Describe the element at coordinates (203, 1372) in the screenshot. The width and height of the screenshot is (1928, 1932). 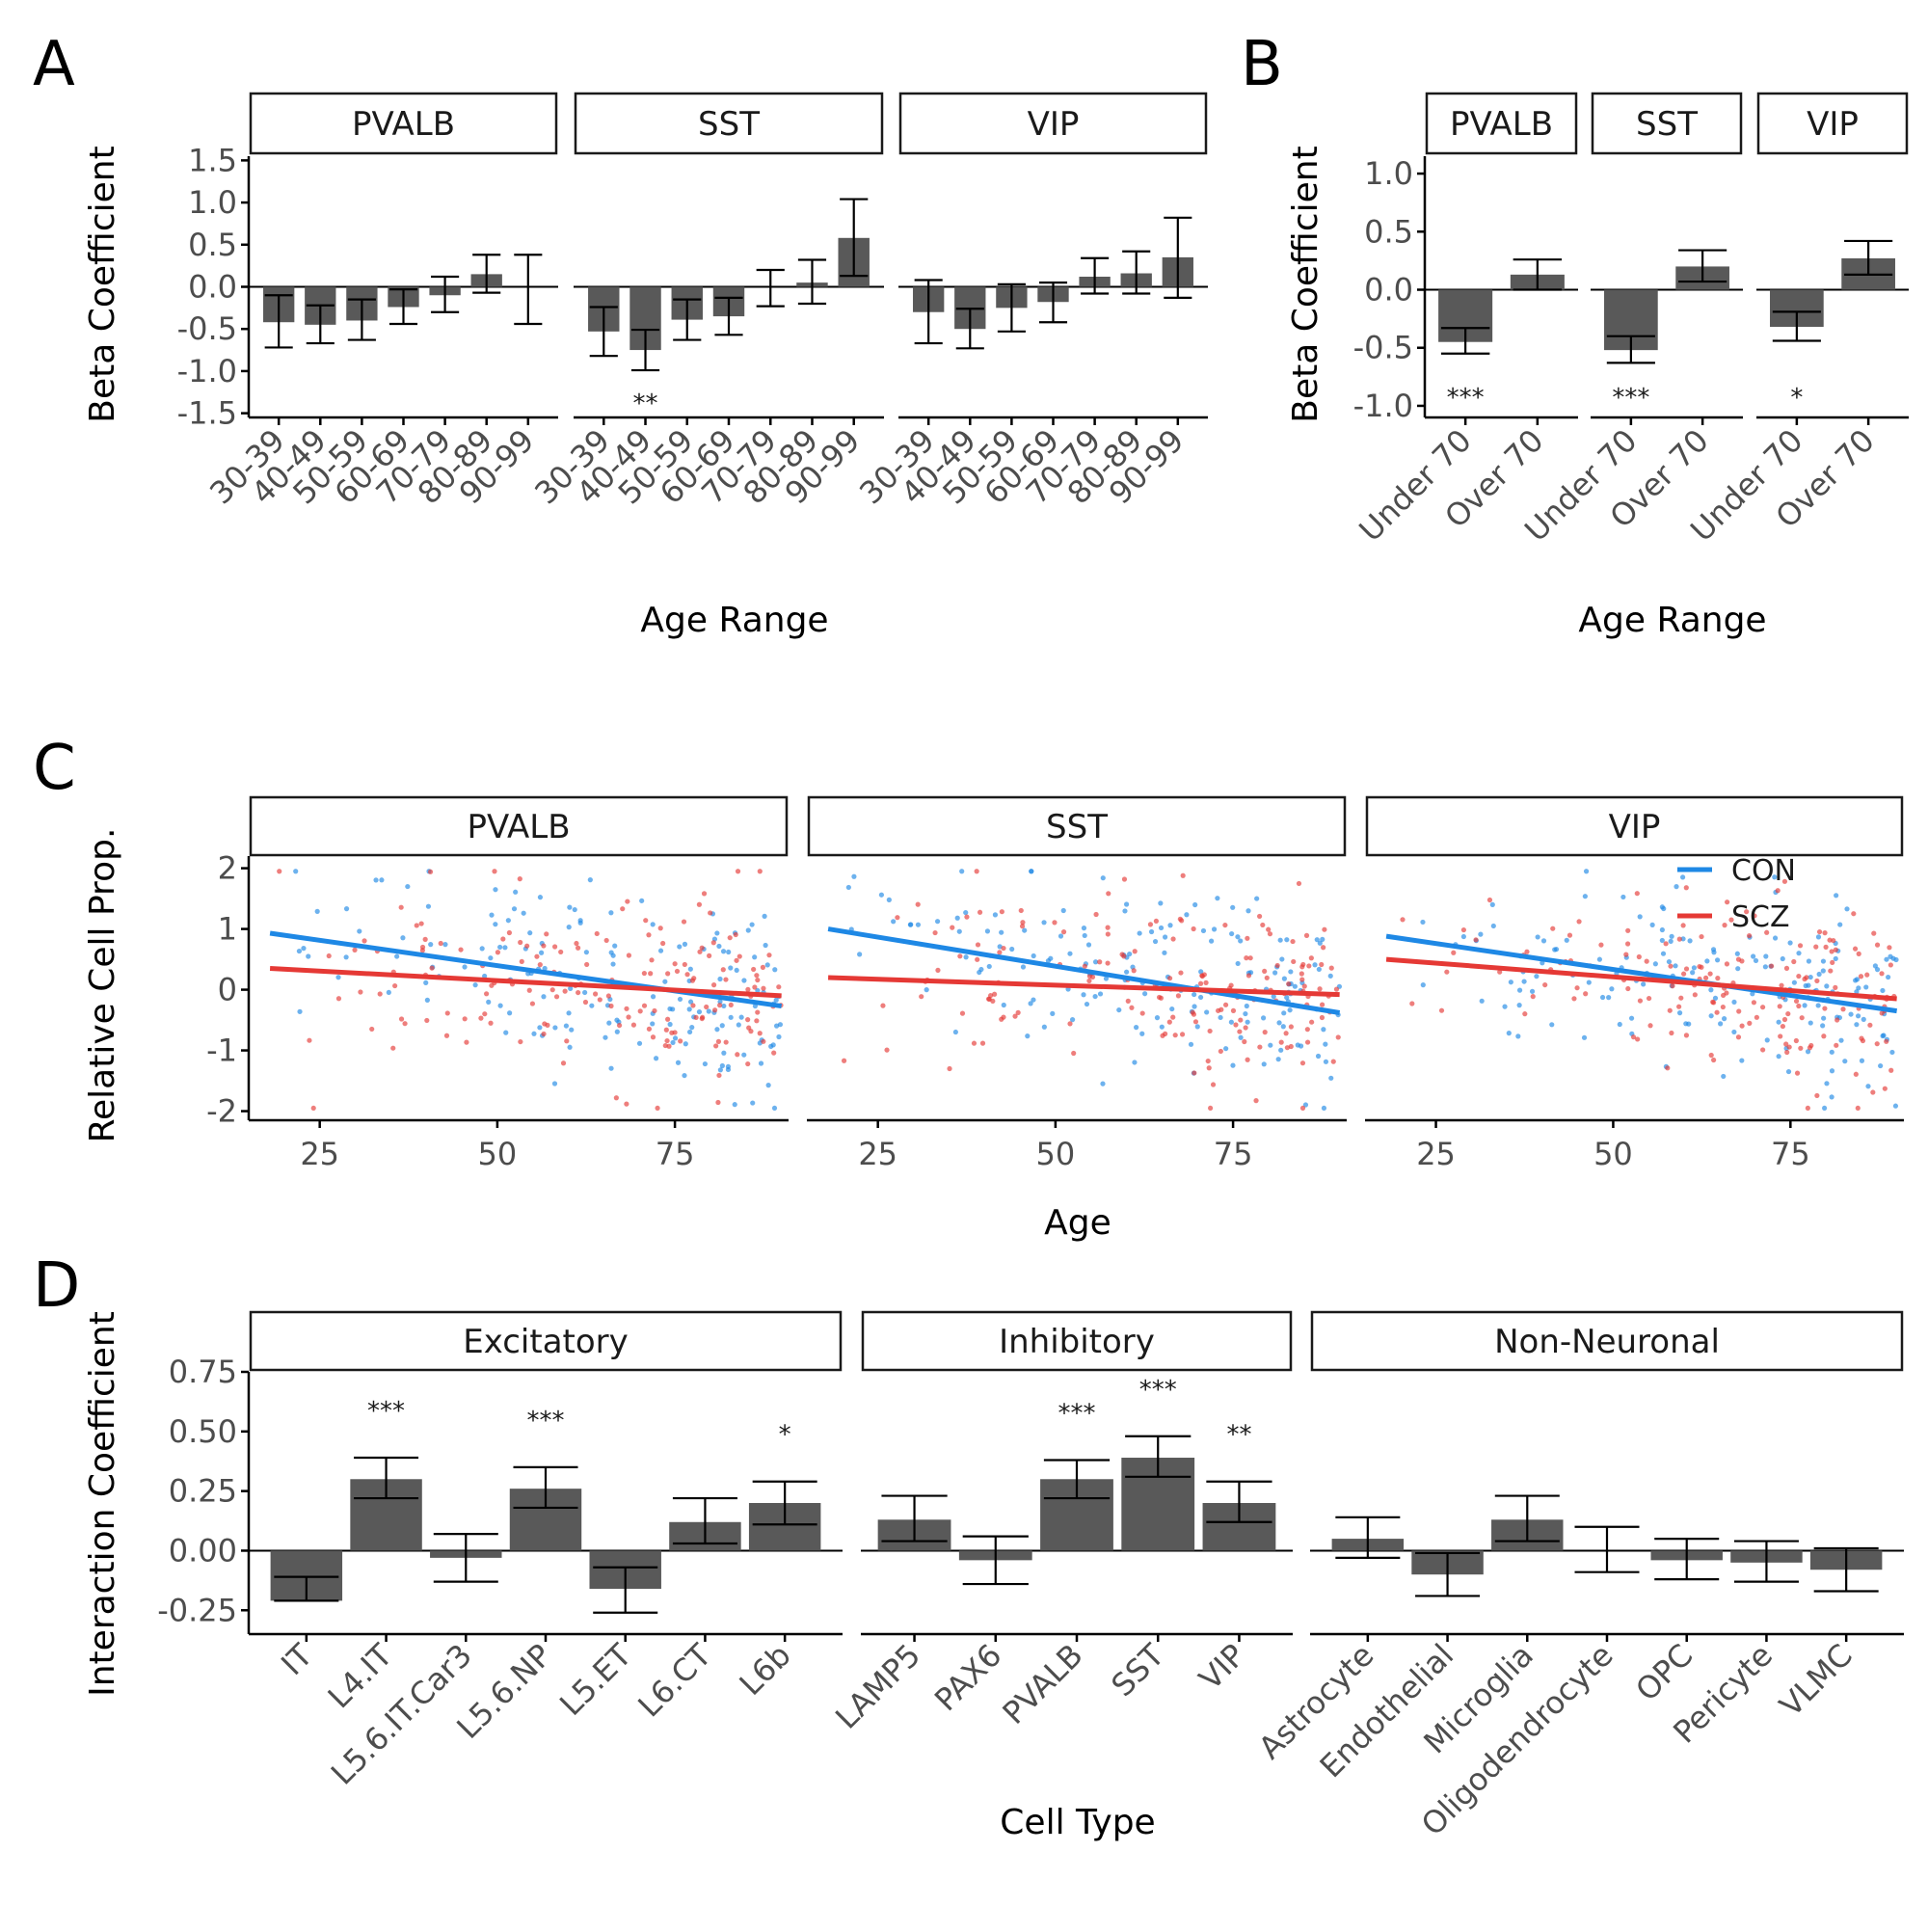
I see `panel-d-y-tick-label: 0.75` at that location.